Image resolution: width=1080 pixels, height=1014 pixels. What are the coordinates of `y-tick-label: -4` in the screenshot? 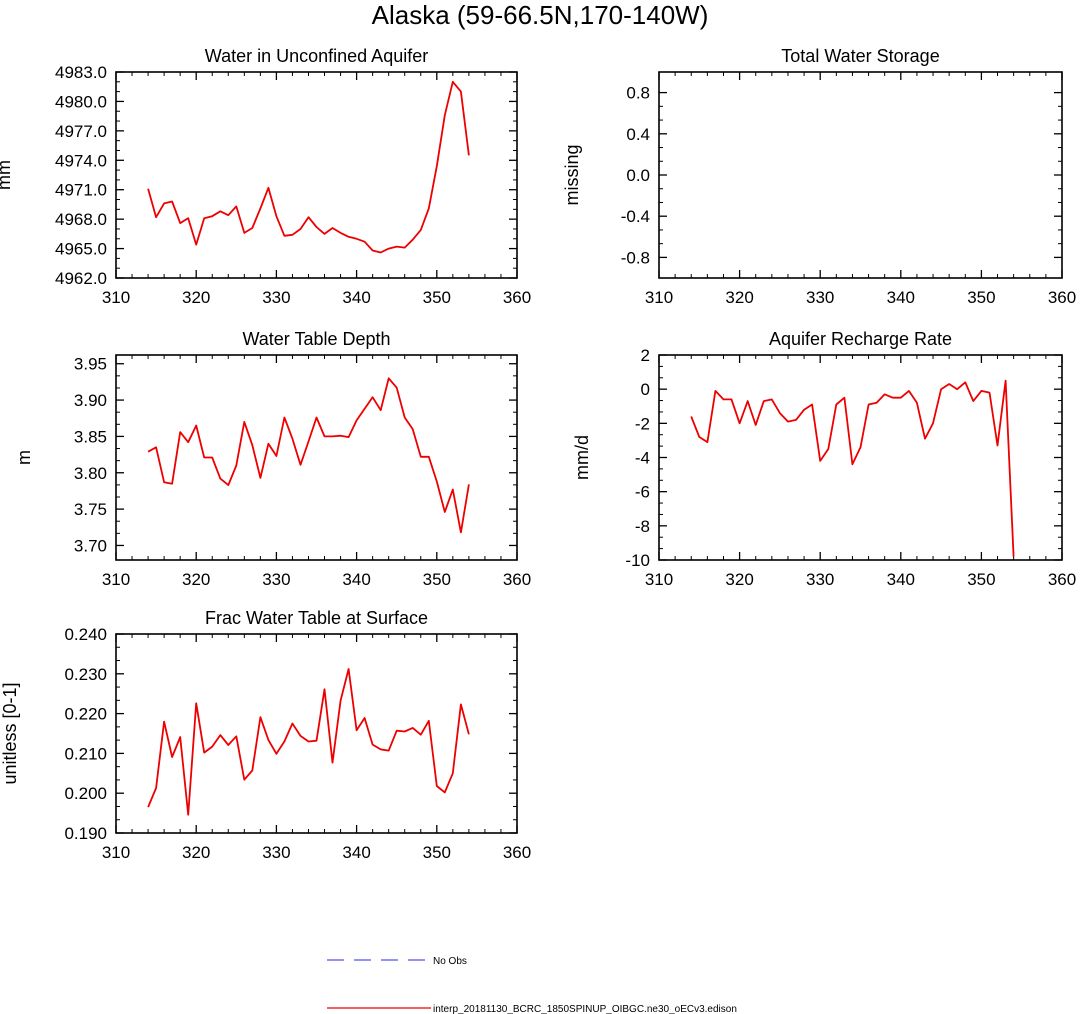 It's located at (642, 458).